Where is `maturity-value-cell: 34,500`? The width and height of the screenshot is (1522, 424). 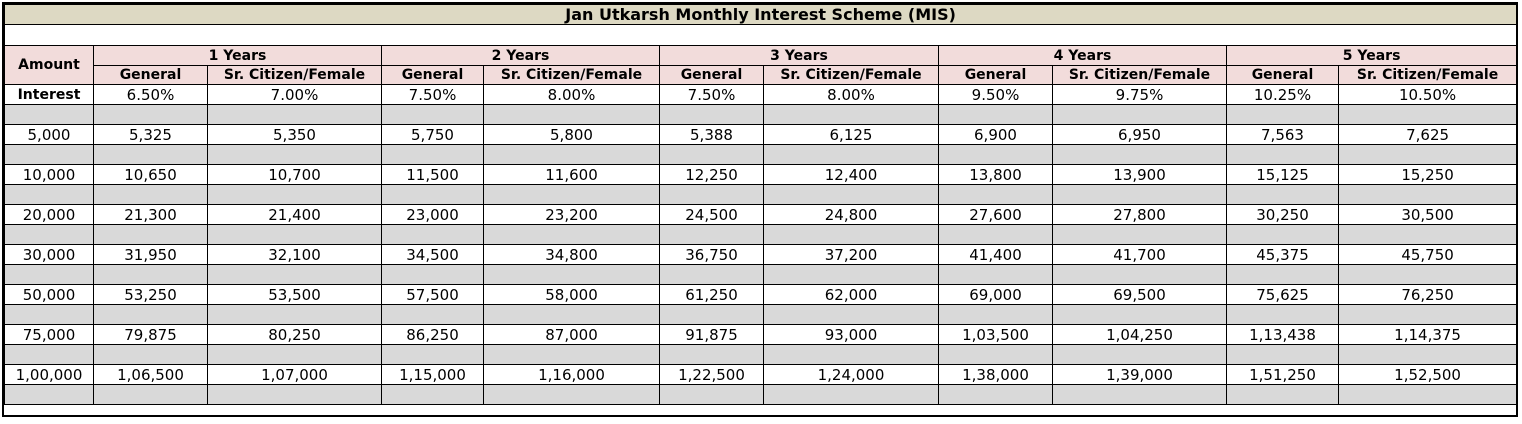
maturity-value-cell: 34,500 is located at coordinates (432, 254).